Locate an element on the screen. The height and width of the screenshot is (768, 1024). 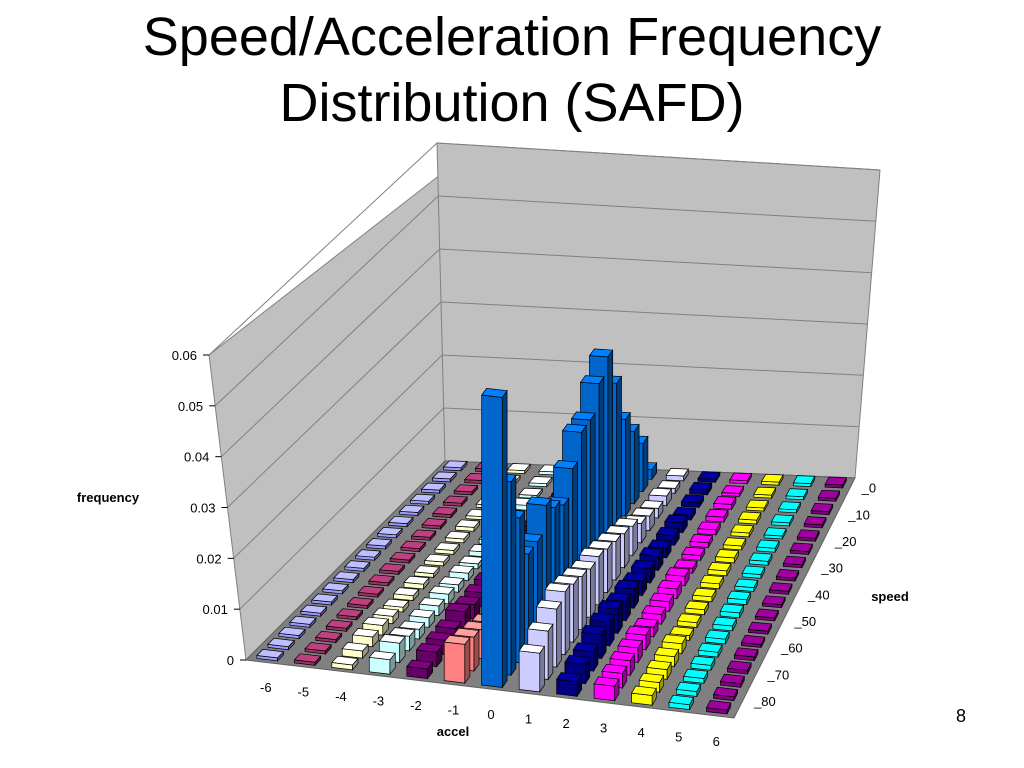
accel-axis-label: accel is located at coordinates (453, 731).